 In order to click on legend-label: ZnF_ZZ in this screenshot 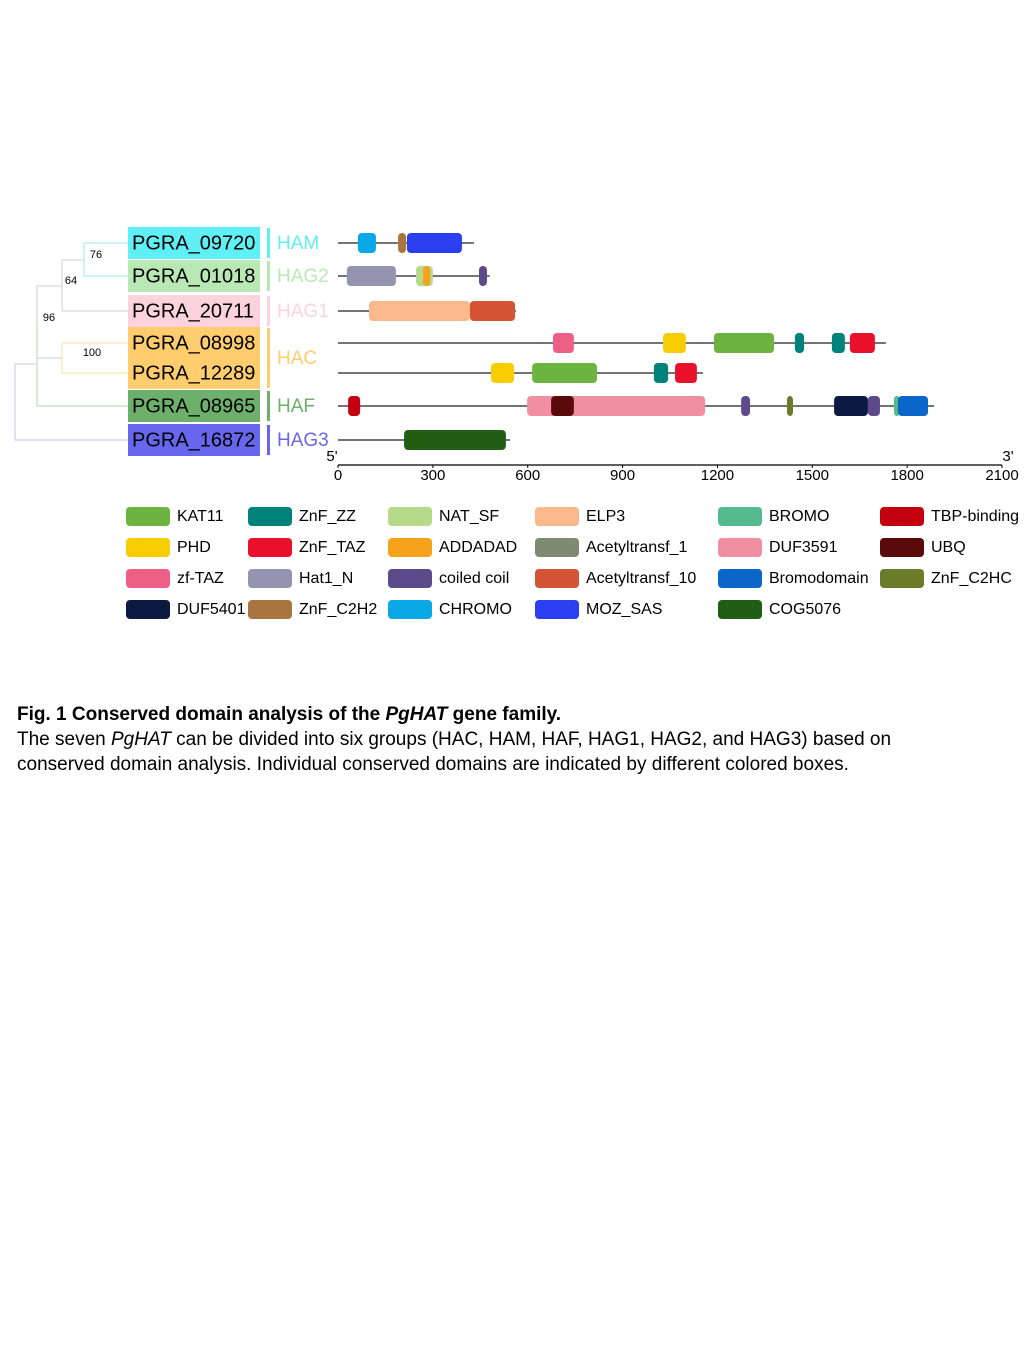, I will do `click(327, 516)`.